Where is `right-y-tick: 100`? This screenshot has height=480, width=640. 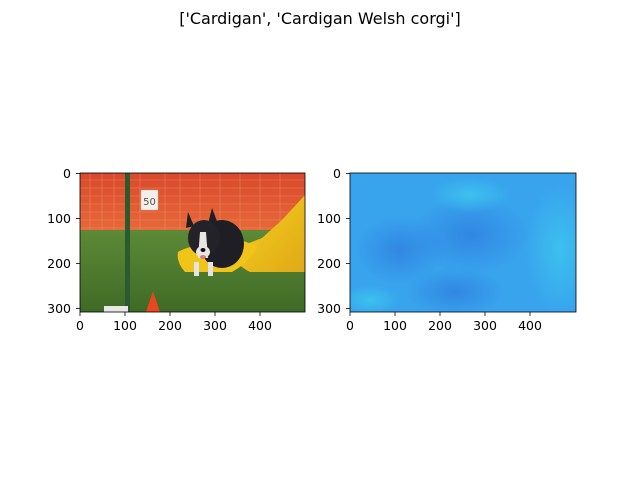 right-y-tick: 100 is located at coordinates (329, 218).